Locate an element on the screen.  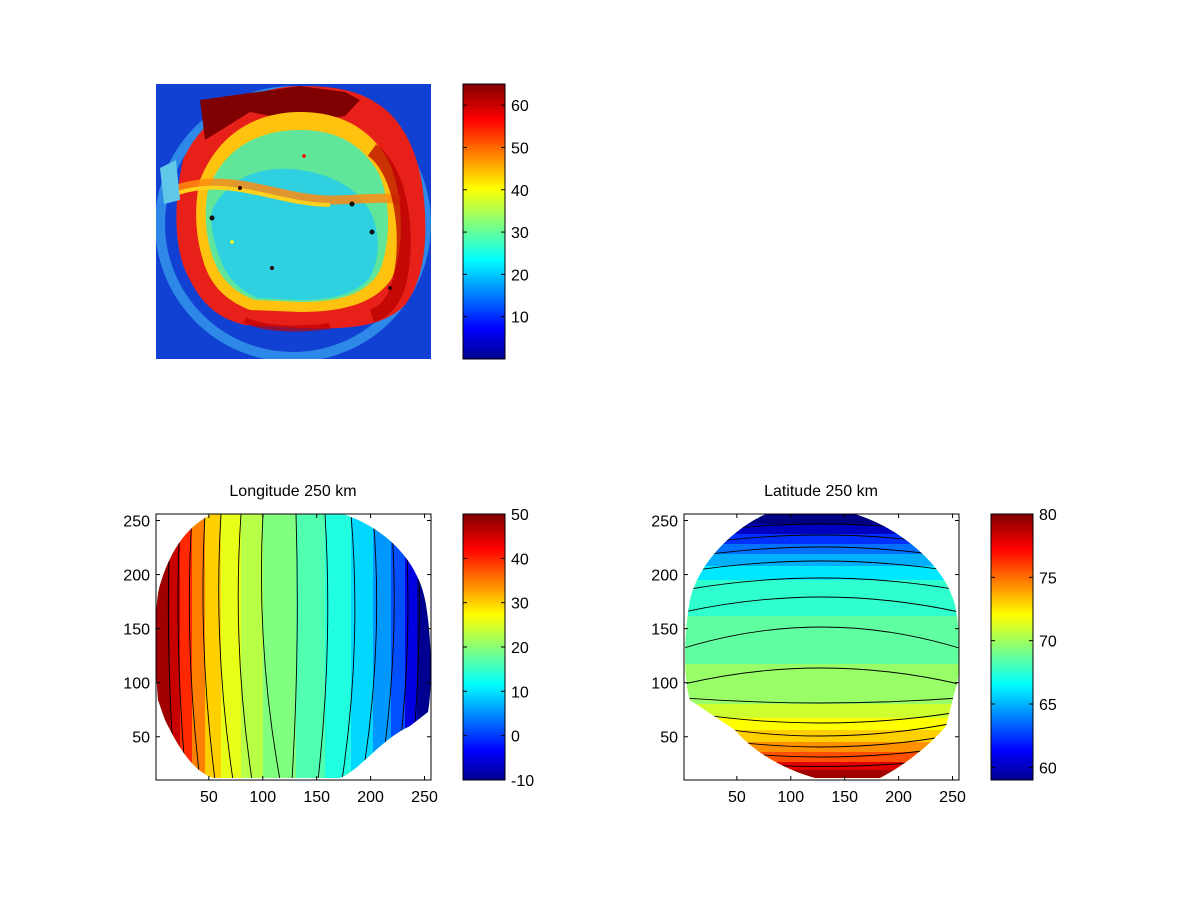
latitude-colorbar-ticks: 60 65 70 75 80 is located at coordinates (1024, 642).